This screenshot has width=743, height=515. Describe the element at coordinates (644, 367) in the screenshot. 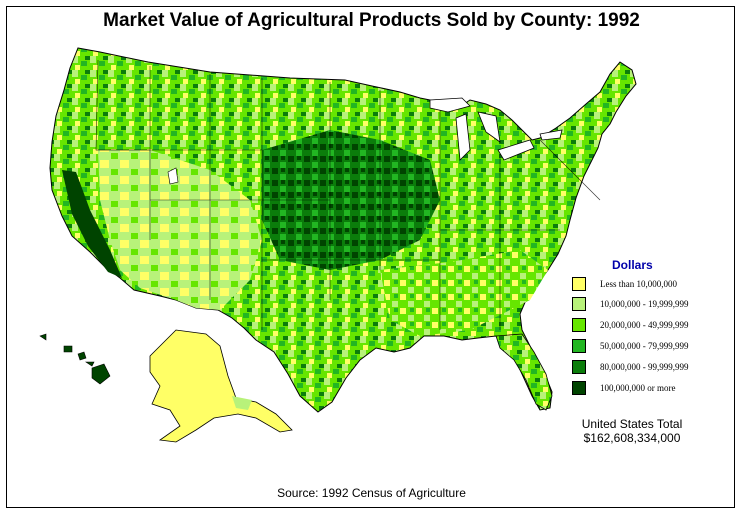

I see `legend-label: 80,000,000 - 99,999,999` at that location.